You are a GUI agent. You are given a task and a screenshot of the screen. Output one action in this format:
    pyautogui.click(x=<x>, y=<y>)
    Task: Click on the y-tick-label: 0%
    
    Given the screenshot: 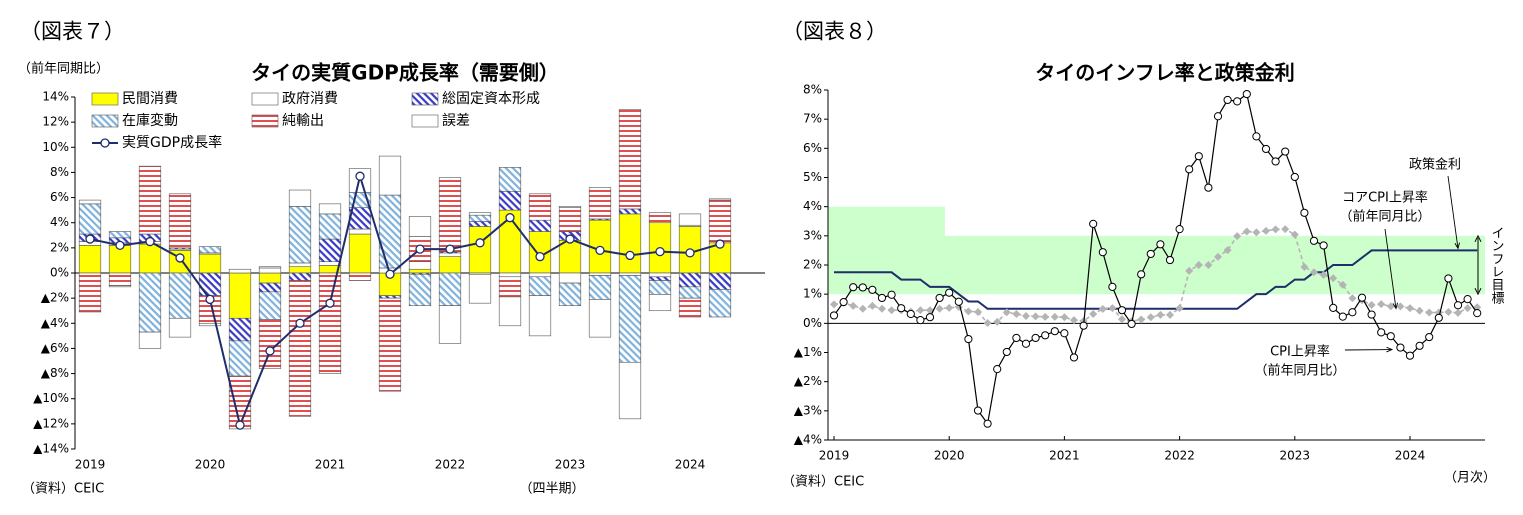 What is the action you would take?
    pyautogui.click(x=59, y=273)
    